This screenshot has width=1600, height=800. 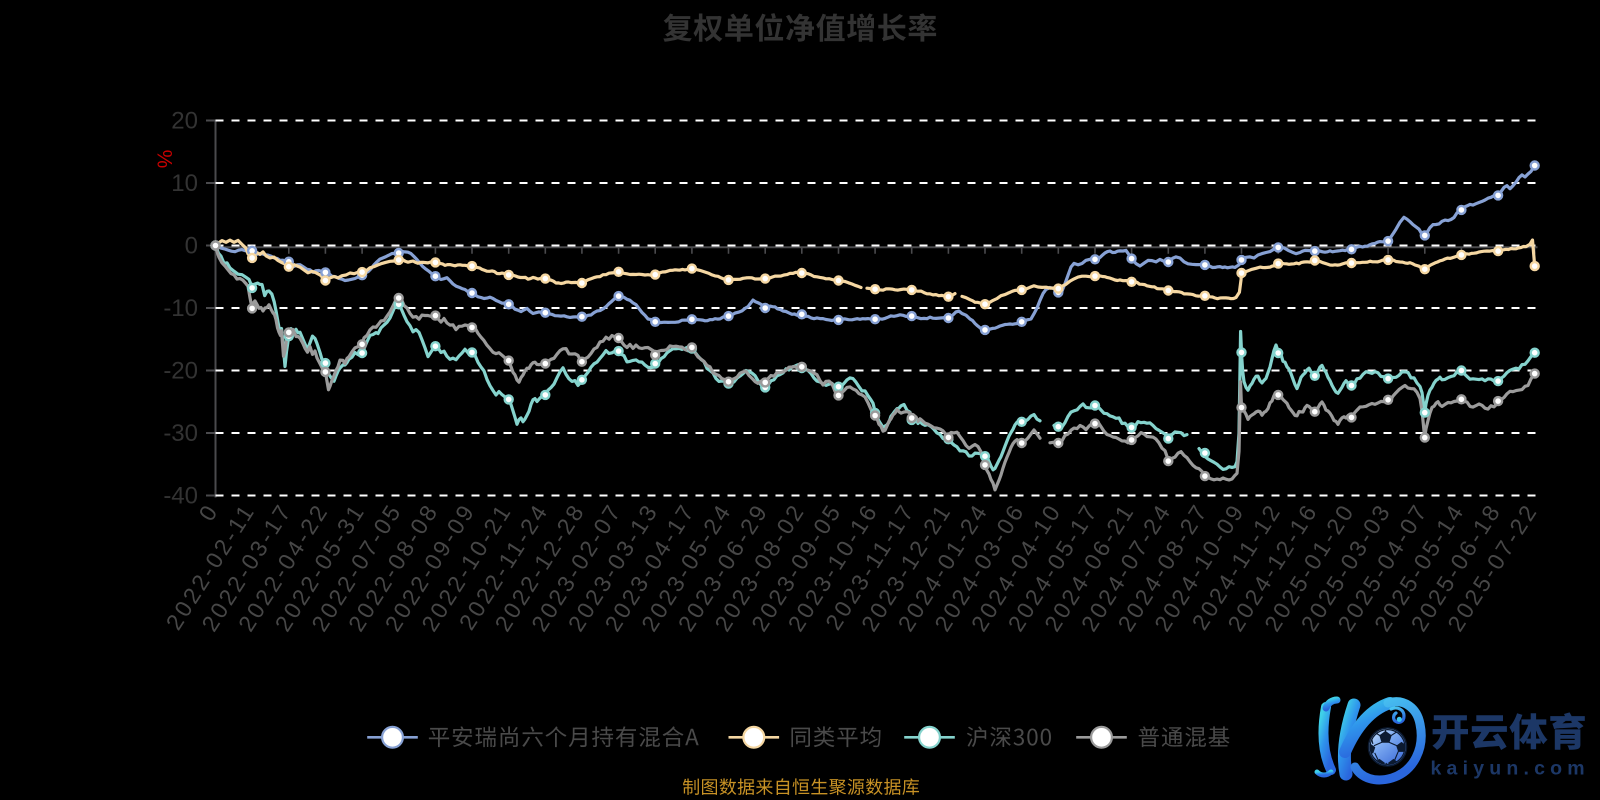 What do you see at coordinates (191, 246) in the screenshot?
I see `svg-text: 0` at bounding box center [191, 246].